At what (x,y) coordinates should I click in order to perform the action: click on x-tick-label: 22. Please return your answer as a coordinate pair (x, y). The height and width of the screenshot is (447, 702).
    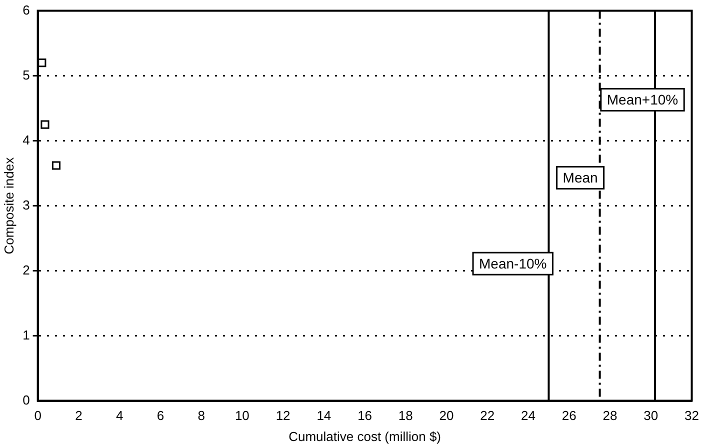
    Looking at the image, I should click on (487, 416).